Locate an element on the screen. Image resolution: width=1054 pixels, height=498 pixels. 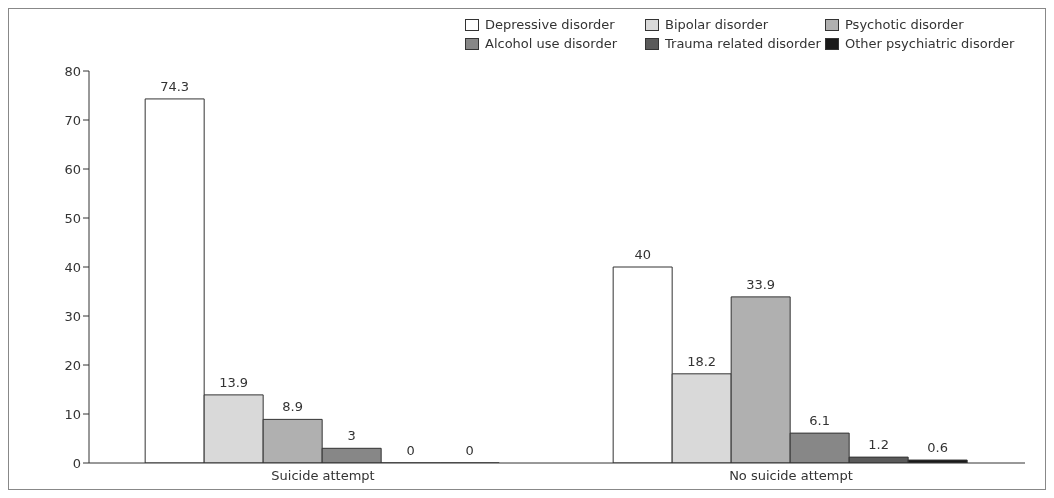
y-tick-label: 40 is located at coordinates (72, 267).